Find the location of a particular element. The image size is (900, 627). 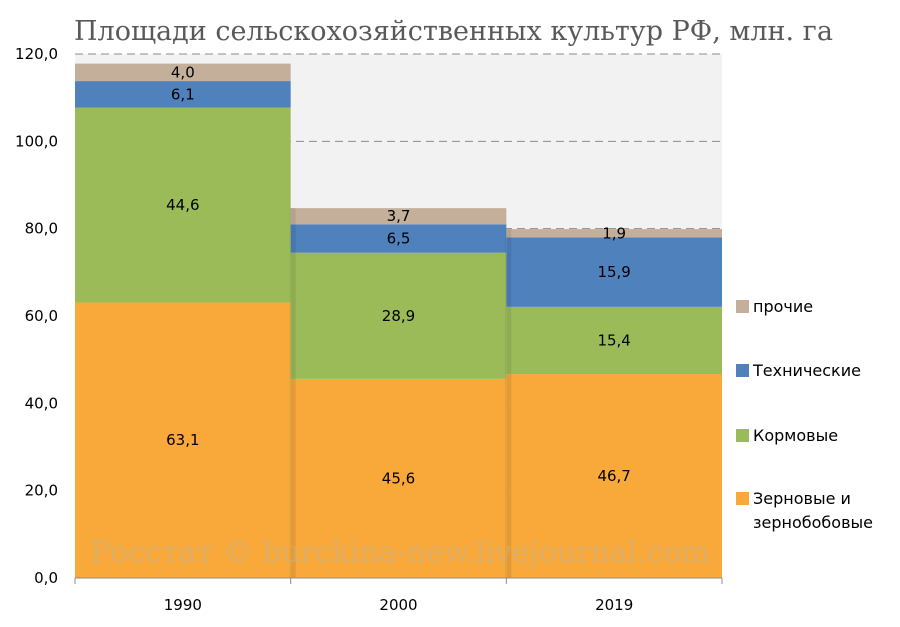

data-label: 63,1 is located at coordinates (182, 440).